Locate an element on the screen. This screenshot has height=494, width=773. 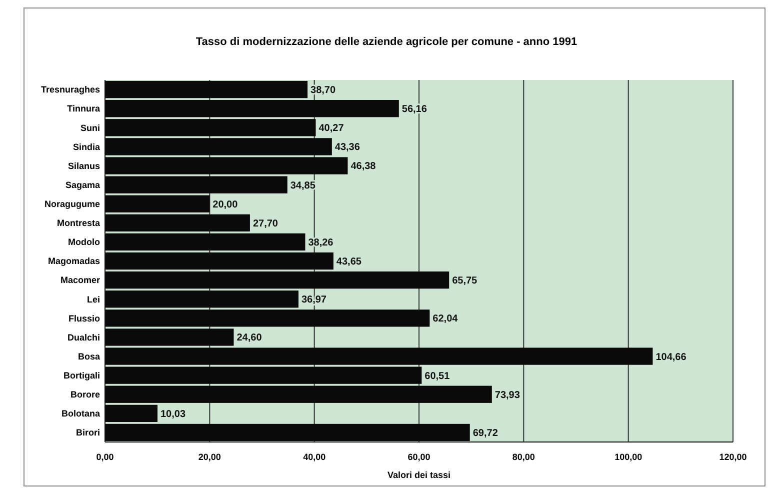
data-label: 27,70 is located at coordinates (265, 224).